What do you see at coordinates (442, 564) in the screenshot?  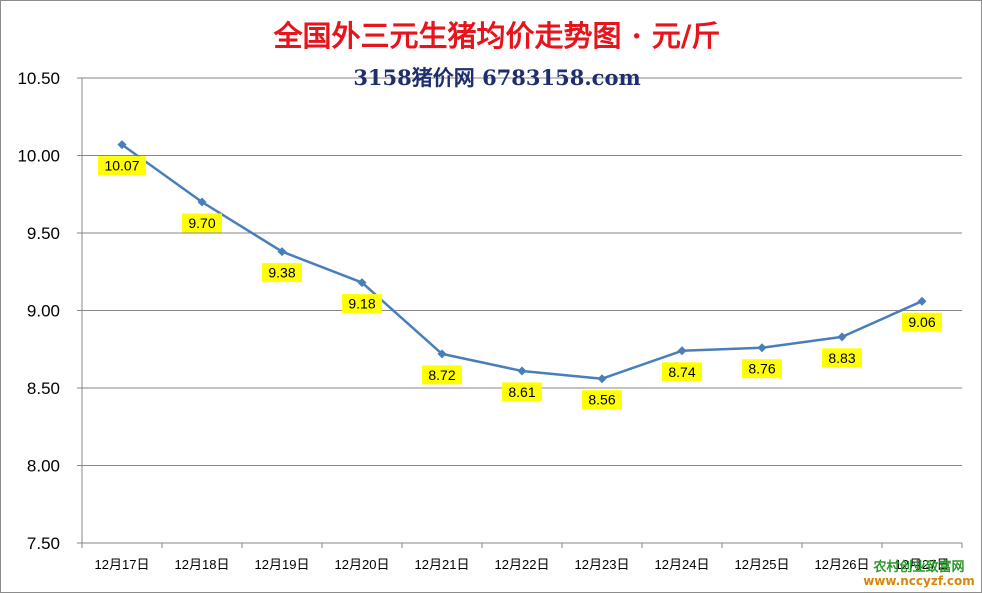 I see `x-tick-label: 12月21日` at bounding box center [442, 564].